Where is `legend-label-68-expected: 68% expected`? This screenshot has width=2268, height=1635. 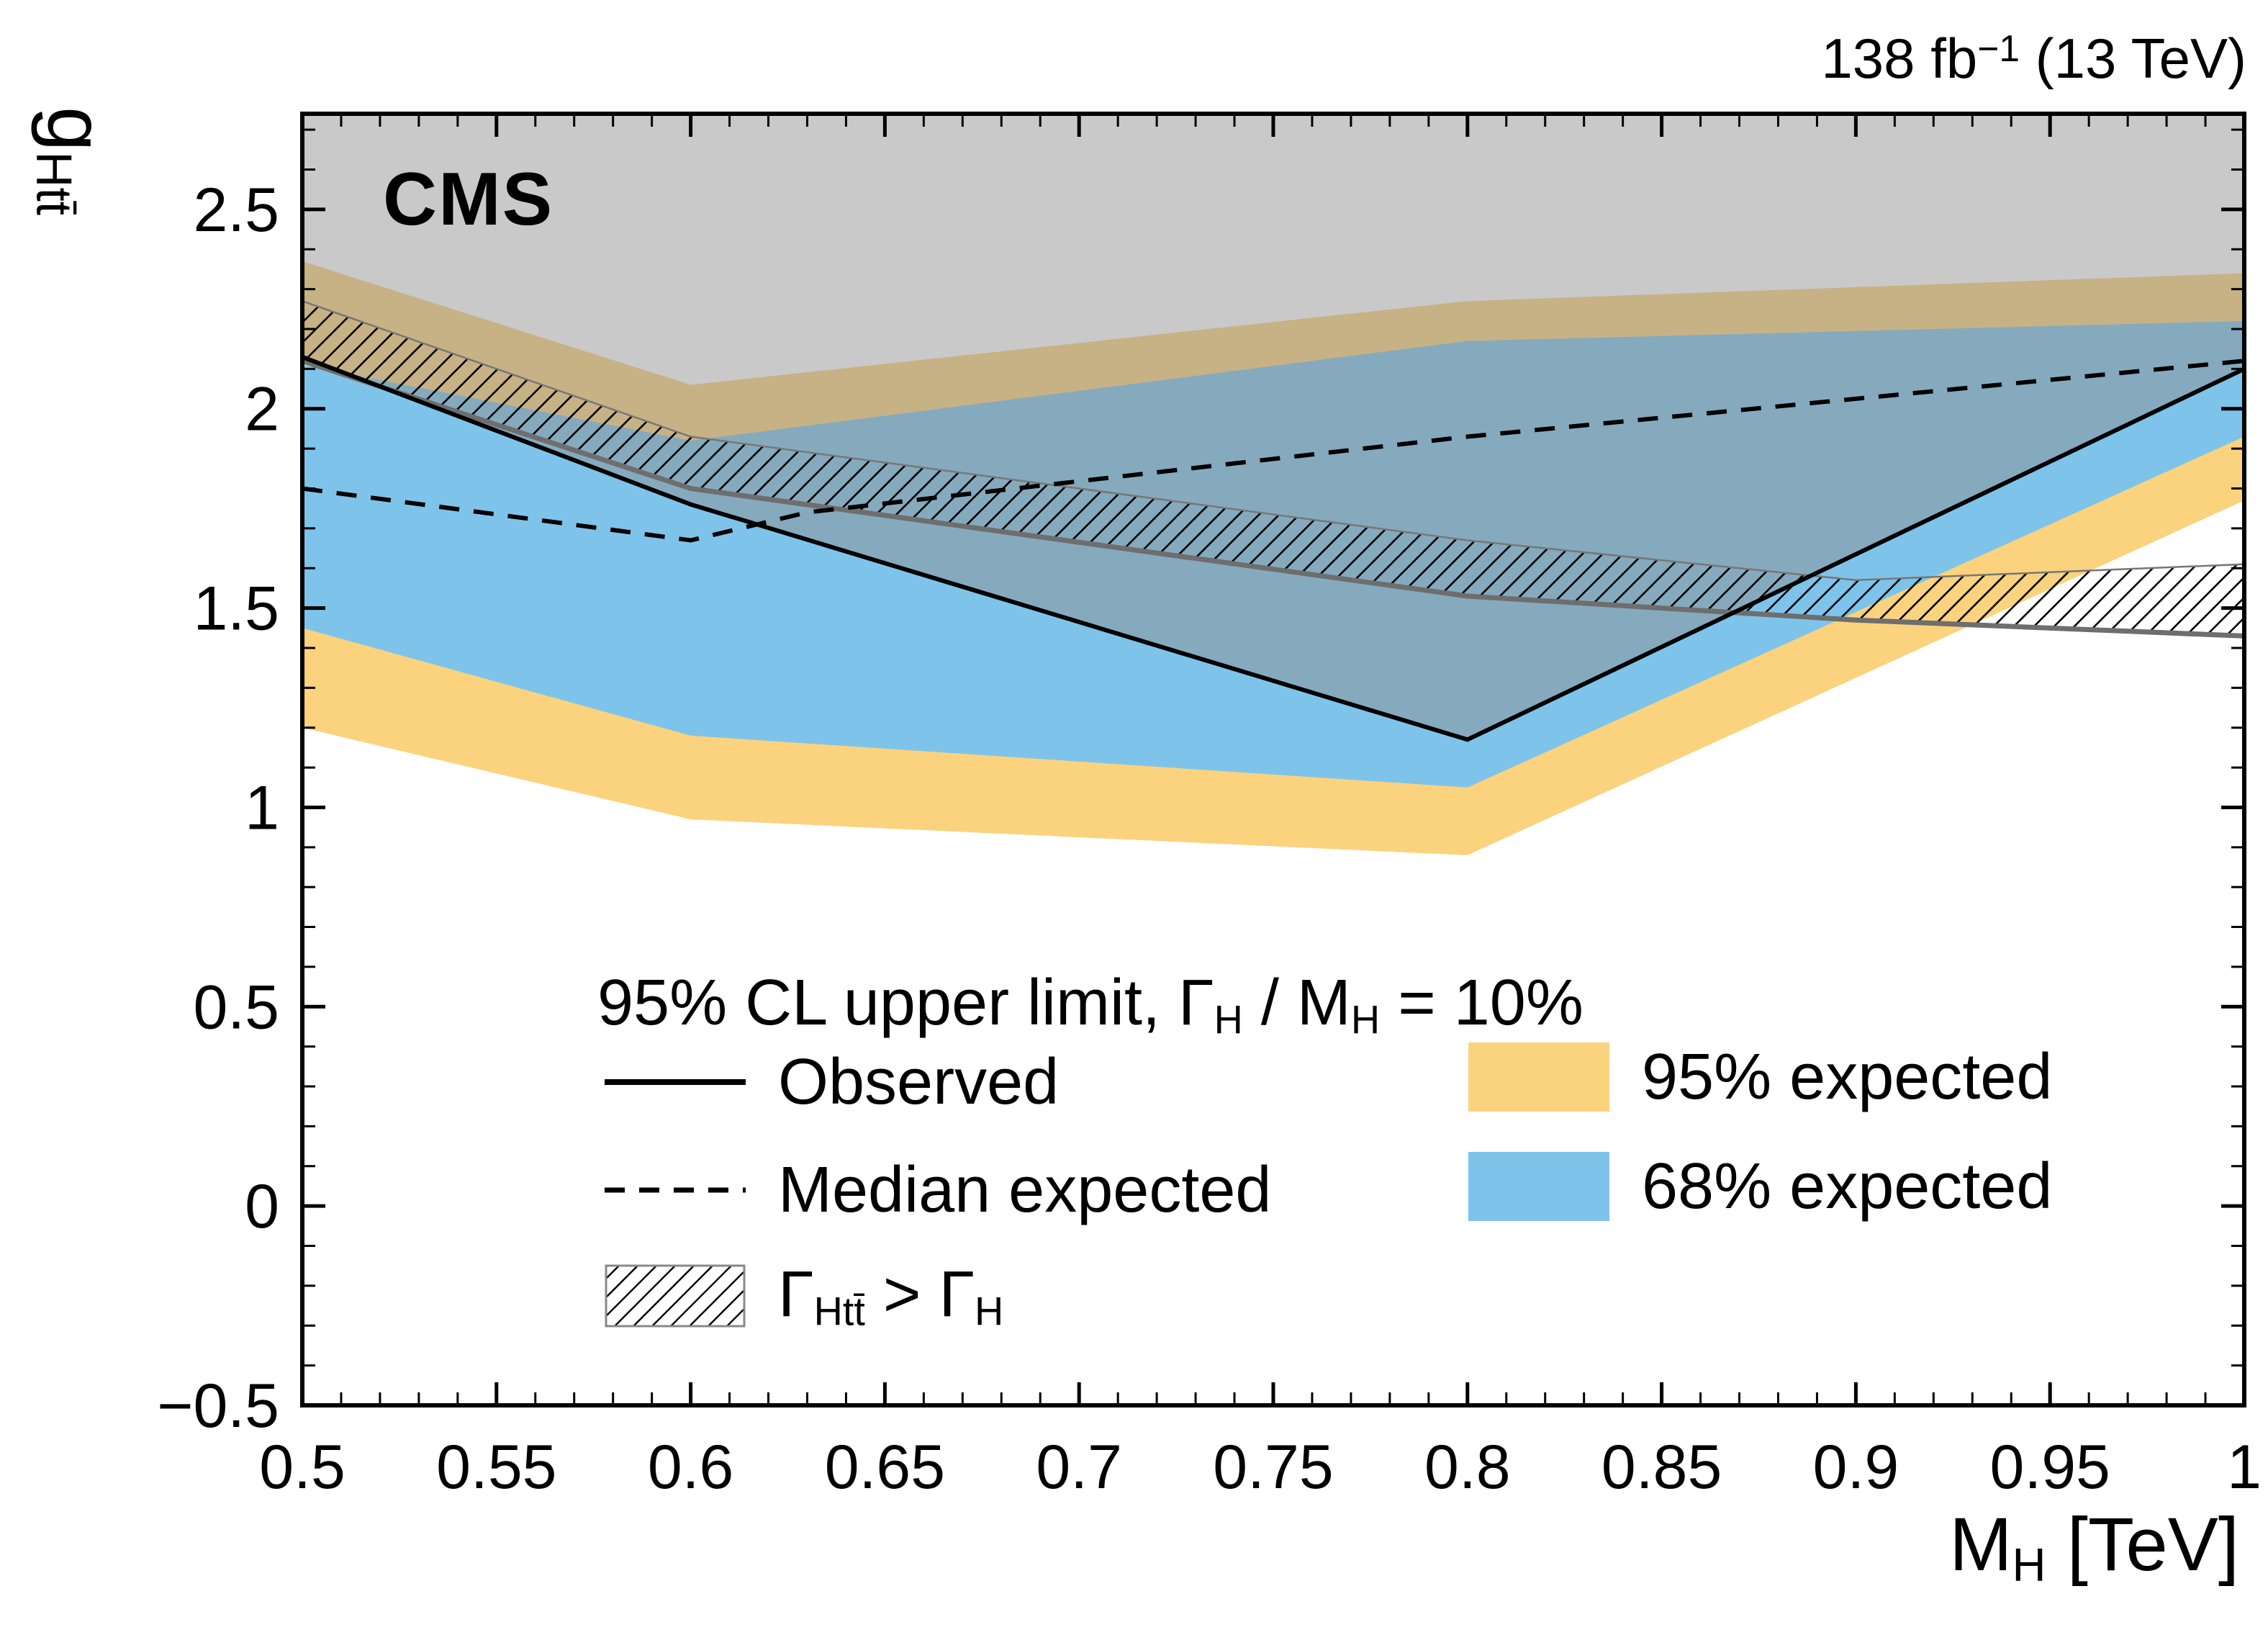 legend-label-68-expected: 68% expected is located at coordinates (1848, 1186).